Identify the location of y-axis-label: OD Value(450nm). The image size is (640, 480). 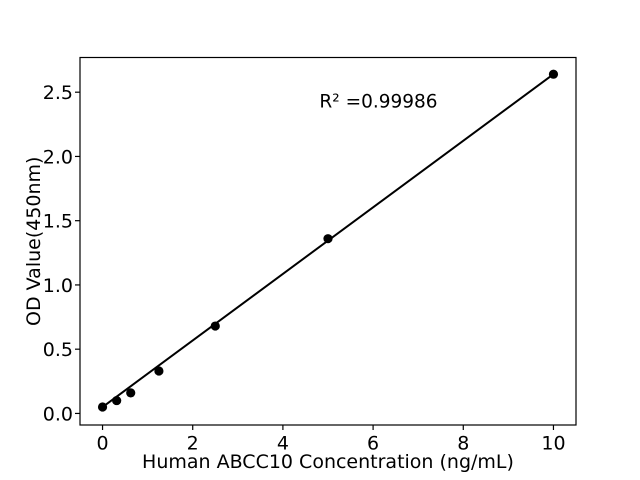
(34, 241).